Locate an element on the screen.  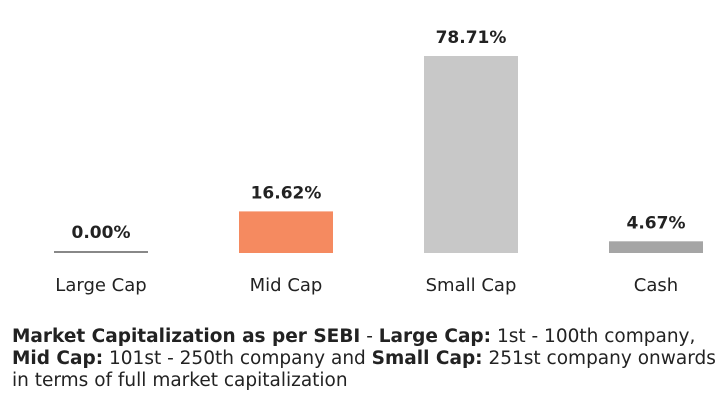
footnote-heading: Market Capitalization as per SEBI is located at coordinates (186, 336).